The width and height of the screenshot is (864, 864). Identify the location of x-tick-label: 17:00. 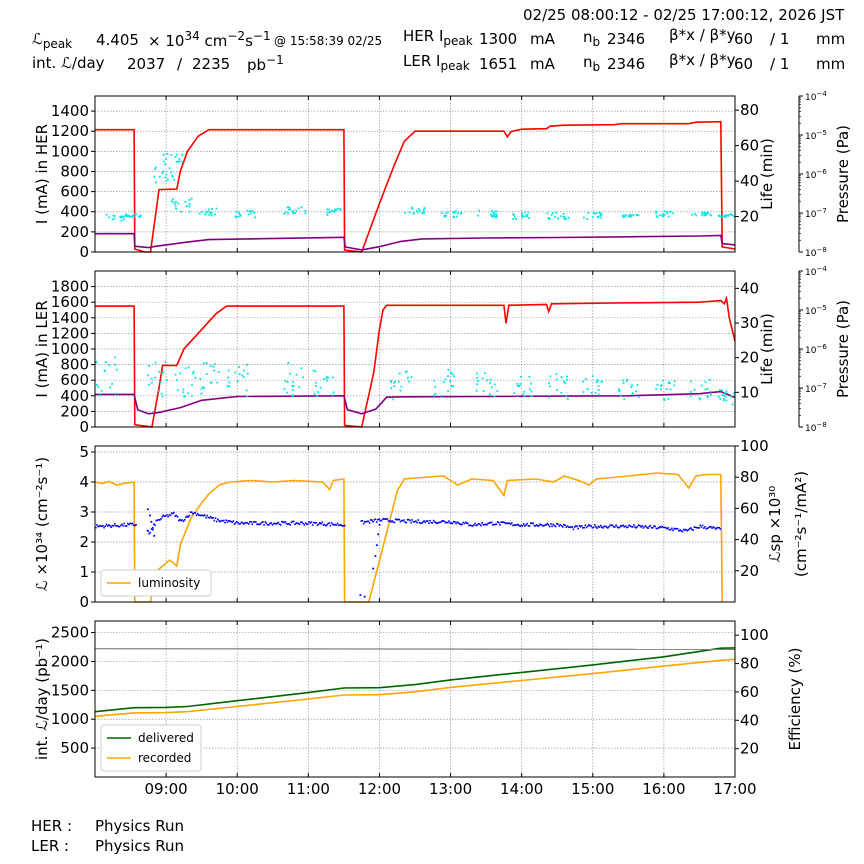
(734, 789).